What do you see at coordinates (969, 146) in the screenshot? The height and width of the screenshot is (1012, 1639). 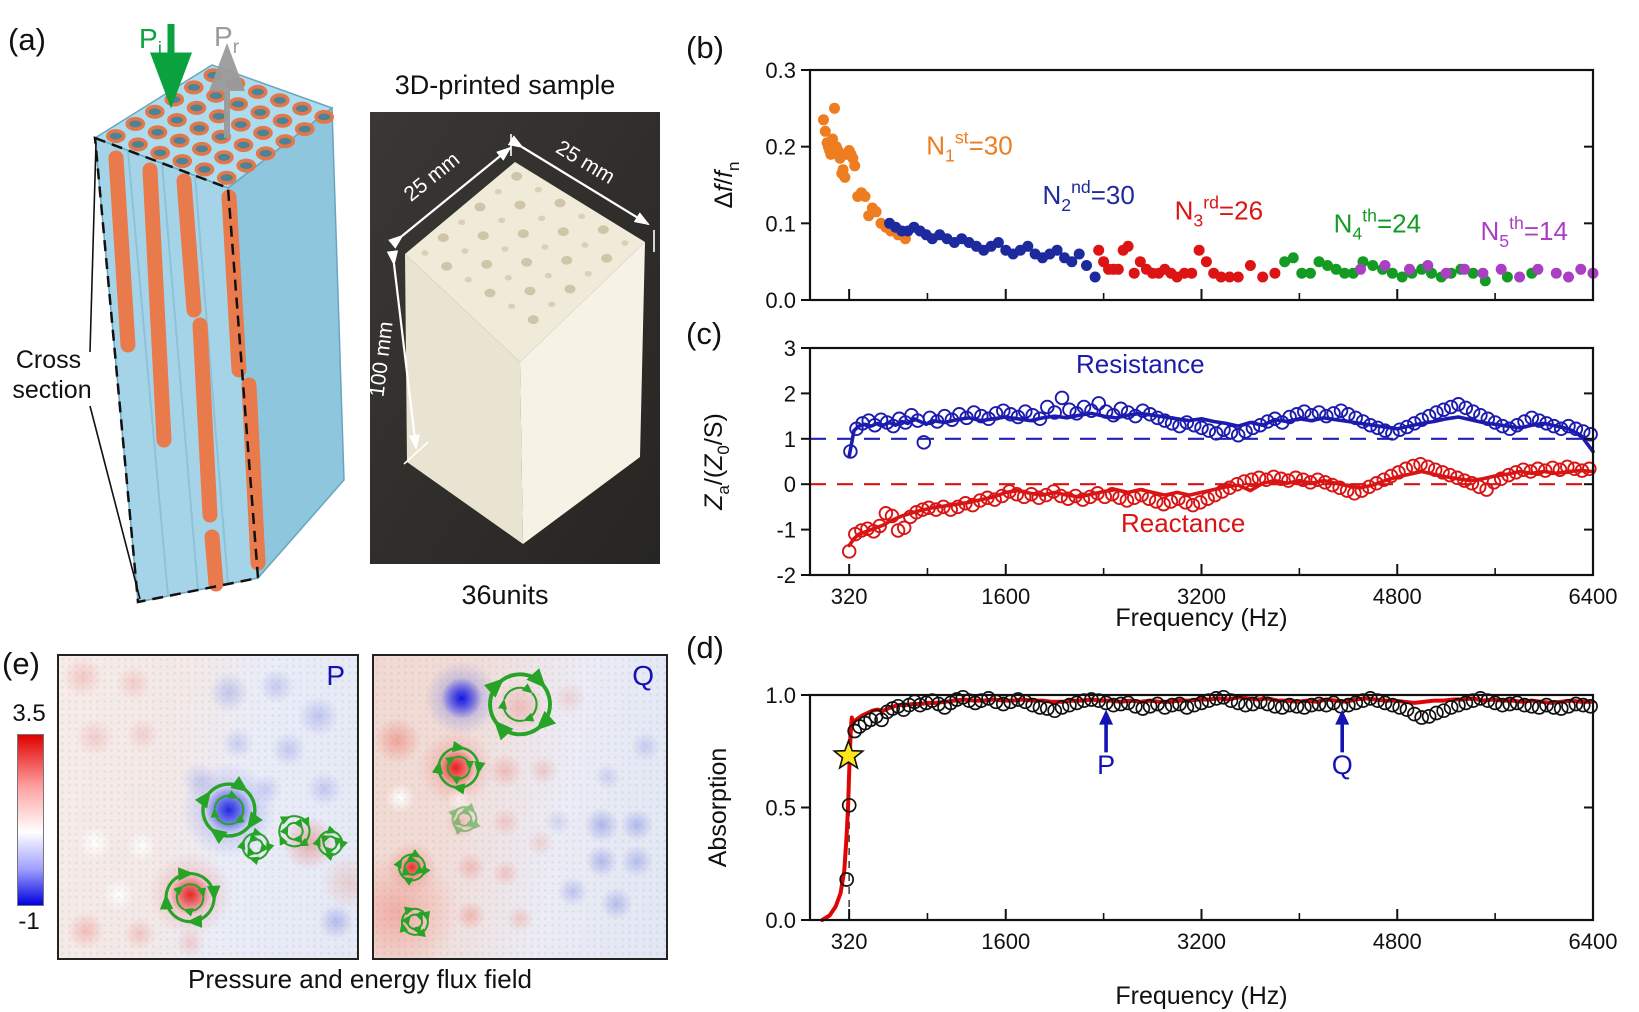 I see `svg-text: N1st=30` at bounding box center [969, 146].